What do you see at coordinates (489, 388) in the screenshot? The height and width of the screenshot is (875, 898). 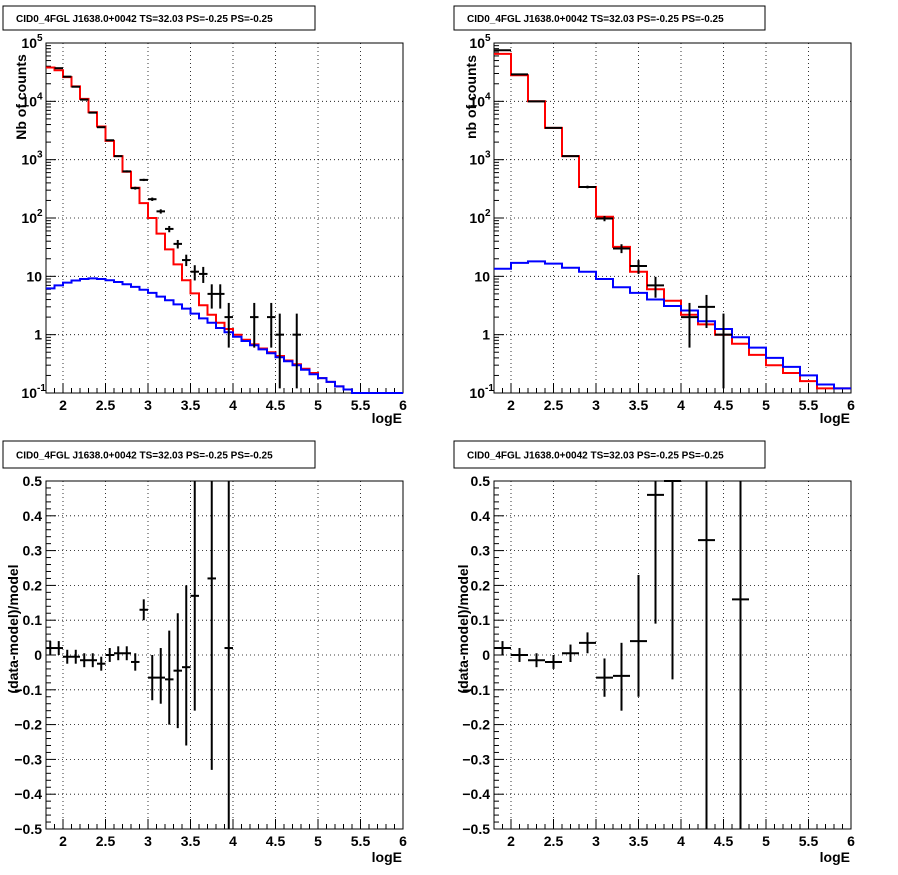 I see `y-tick-exponent: -1` at bounding box center [489, 388].